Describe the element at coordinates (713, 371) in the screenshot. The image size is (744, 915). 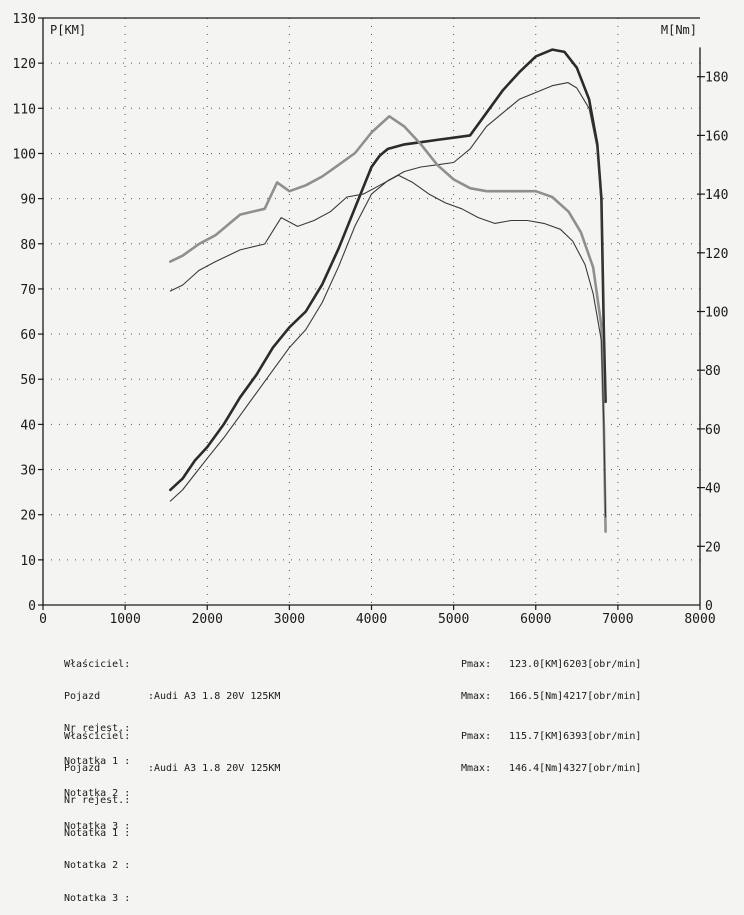
I see `right-tick-label: 80` at that location.